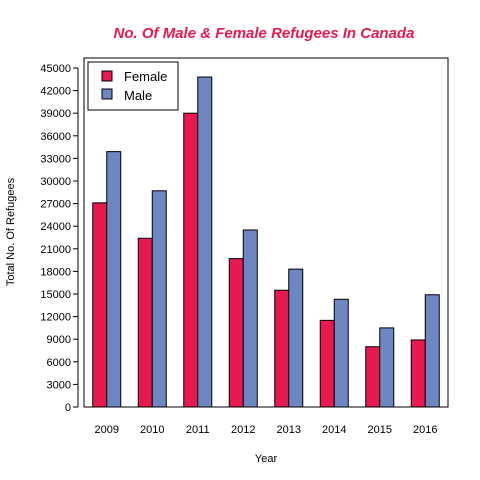 This screenshot has width=480, height=480. Describe the element at coordinates (55, 250) in the screenshot. I see `y-tick-label: 21000` at that location.